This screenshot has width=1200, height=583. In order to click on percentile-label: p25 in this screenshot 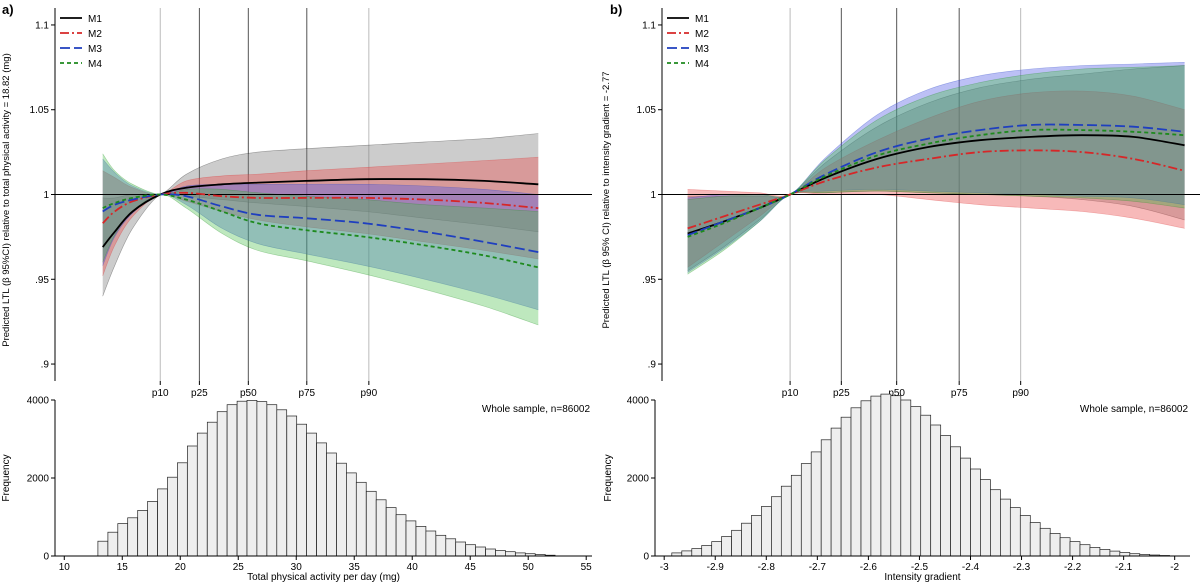, I will do `click(841, 393)`.